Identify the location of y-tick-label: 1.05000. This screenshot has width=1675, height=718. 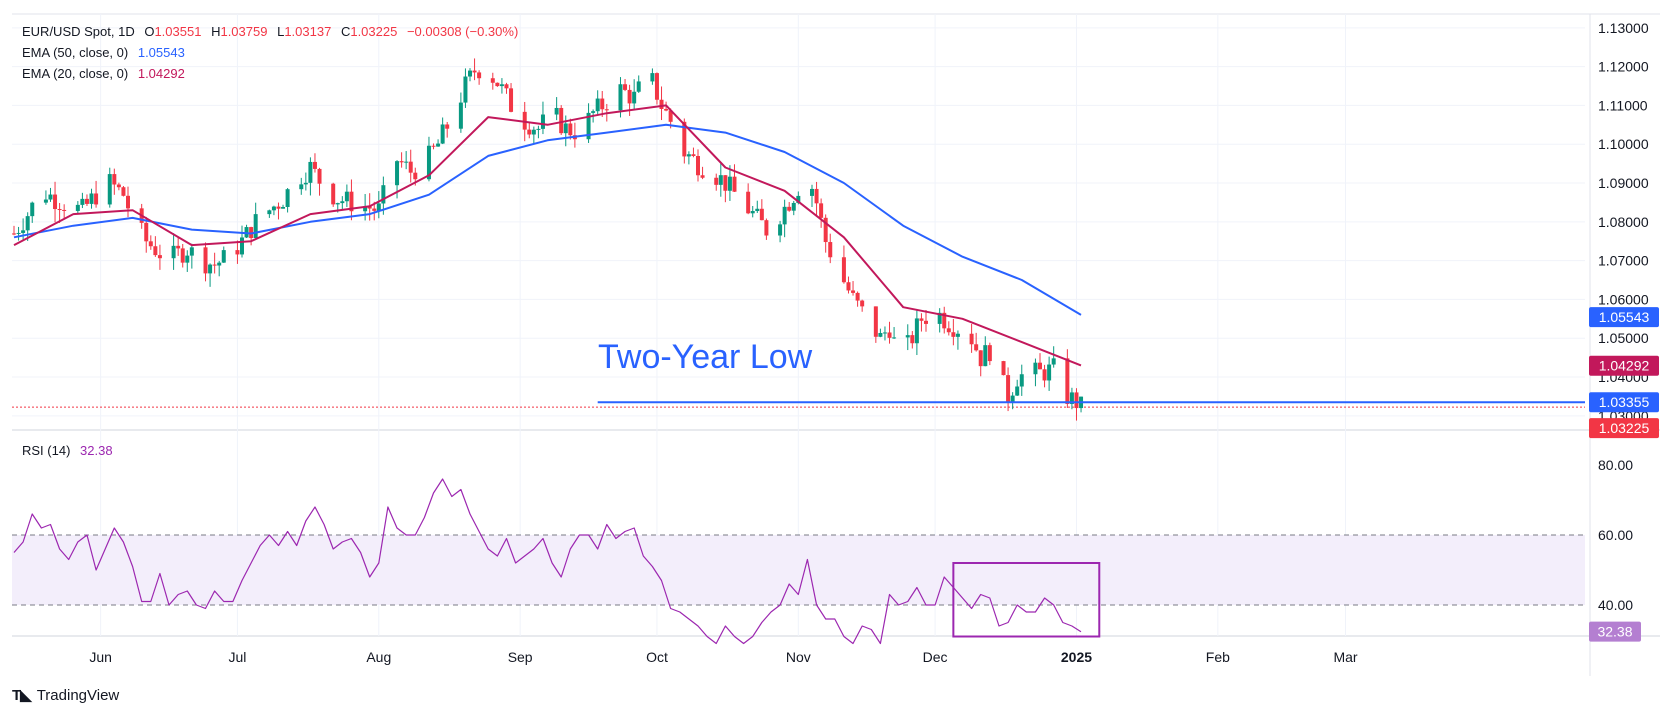
(1623, 338).